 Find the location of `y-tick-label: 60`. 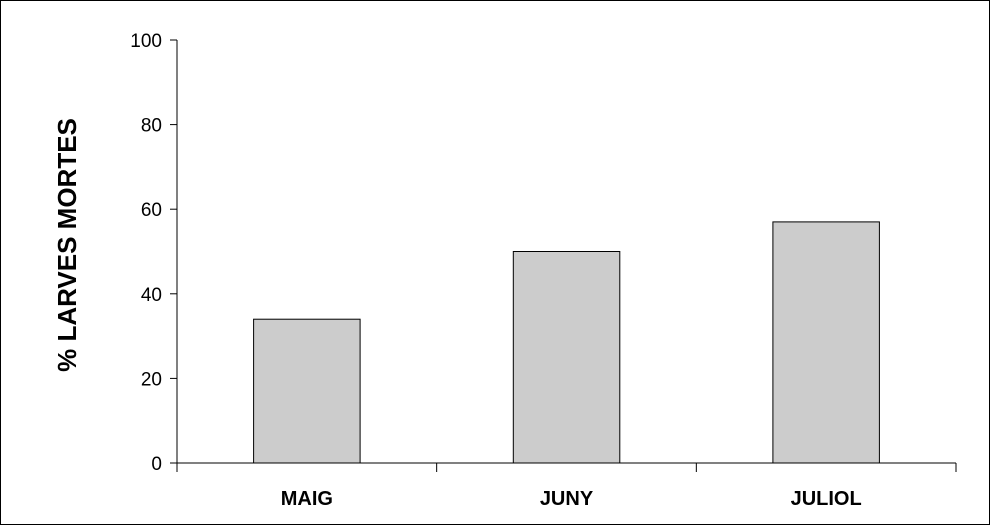

y-tick-label: 60 is located at coordinates (151, 210).